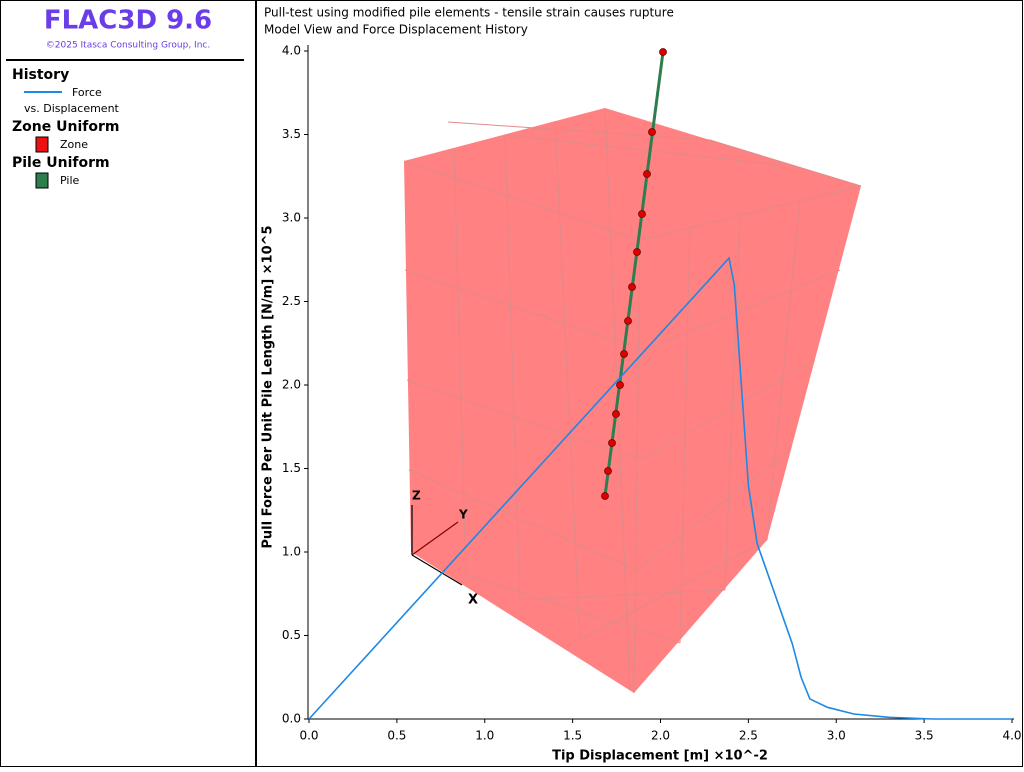 The image size is (1024, 772). I want to click on y-tick-label: 1.5, so click(291, 468).